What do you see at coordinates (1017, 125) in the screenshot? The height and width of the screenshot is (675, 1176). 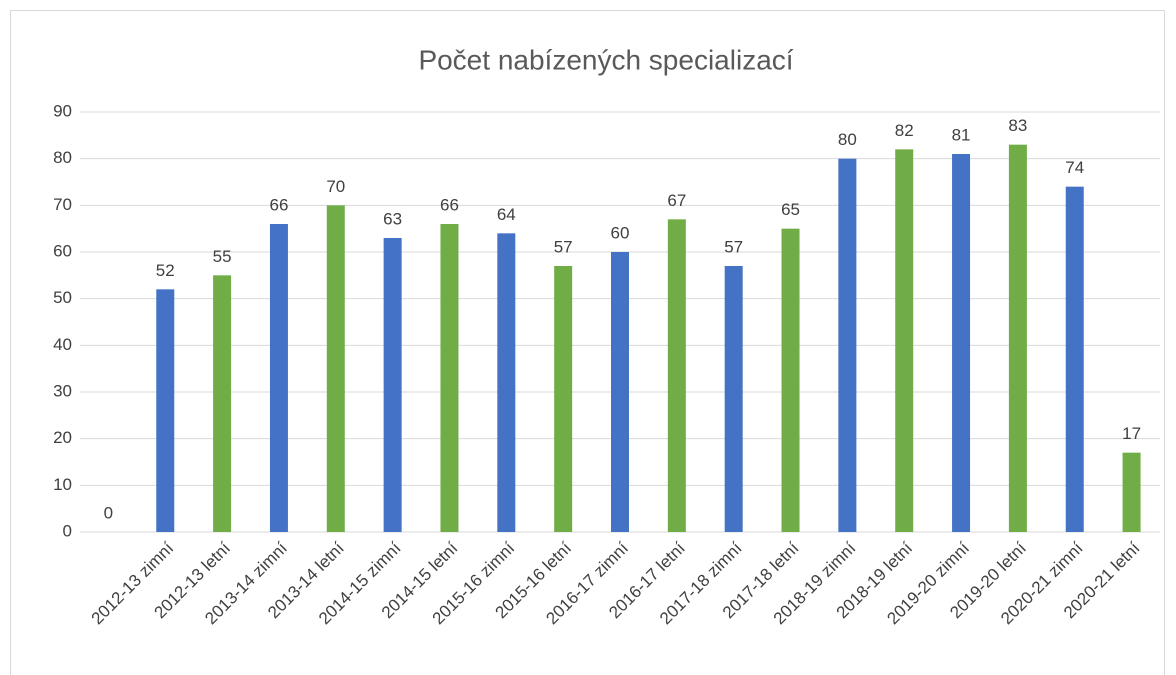 I see `data-label: 83` at bounding box center [1017, 125].